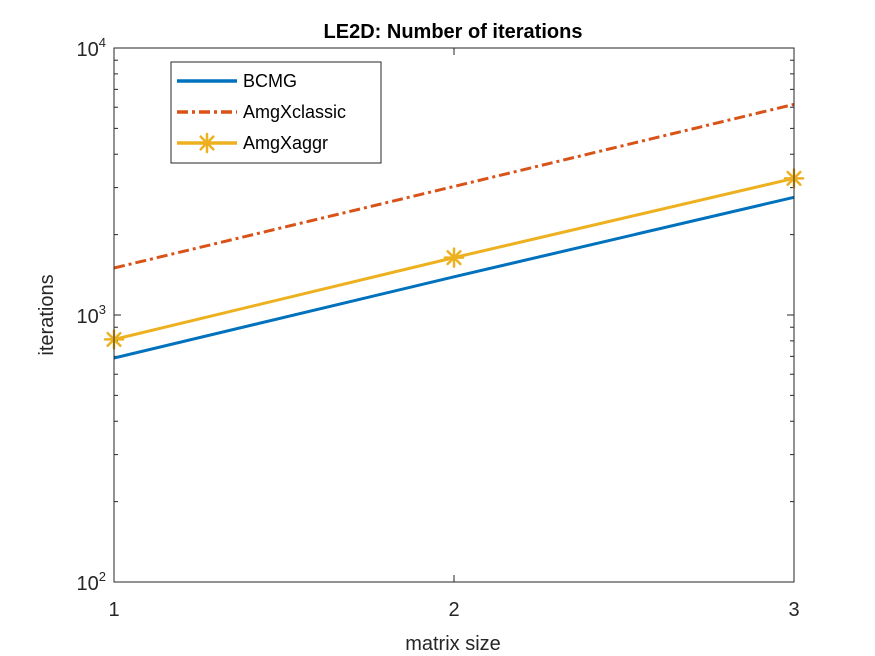 This screenshot has height=656, width=875. I want to click on y-tick-label: 10⁴, so click(91, 48).